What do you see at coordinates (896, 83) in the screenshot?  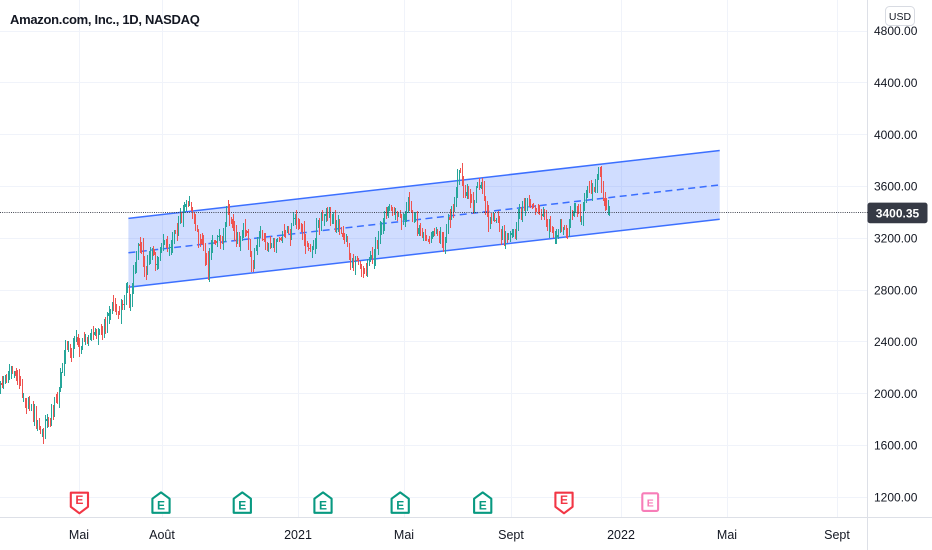 I see `svg-text: 4400.00` at bounding box center [896, 83].